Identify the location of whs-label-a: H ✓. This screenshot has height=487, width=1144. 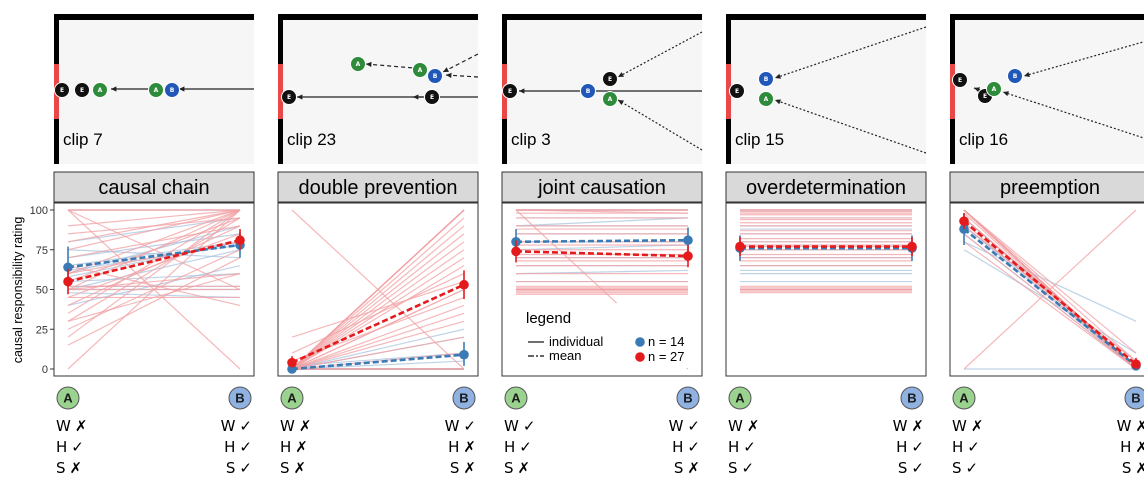
(966, 447).